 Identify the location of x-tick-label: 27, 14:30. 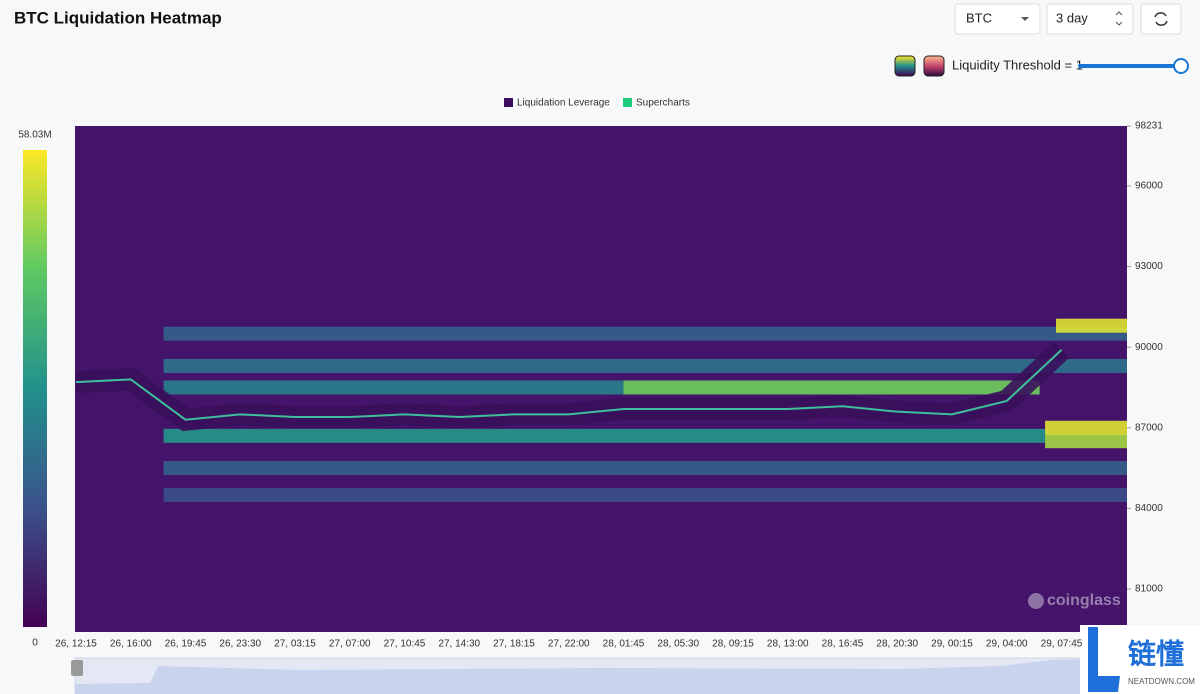
(459, 644).